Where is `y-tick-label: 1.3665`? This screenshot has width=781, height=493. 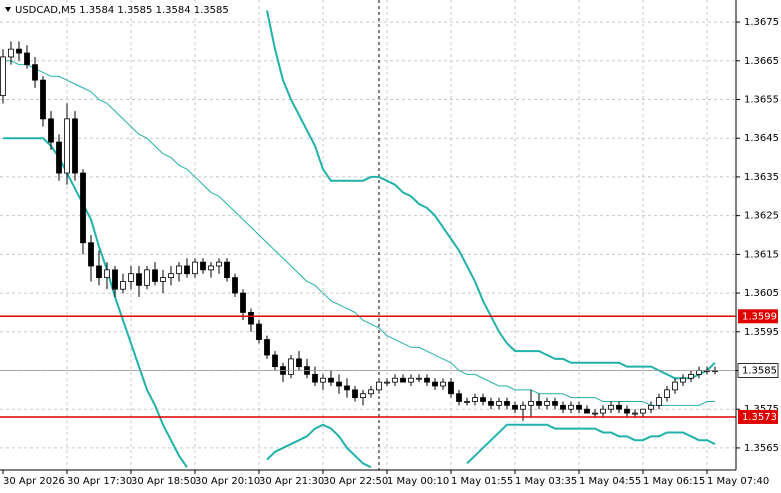 y-tick-label: 1.3665 is located at coordinates (761, 61).